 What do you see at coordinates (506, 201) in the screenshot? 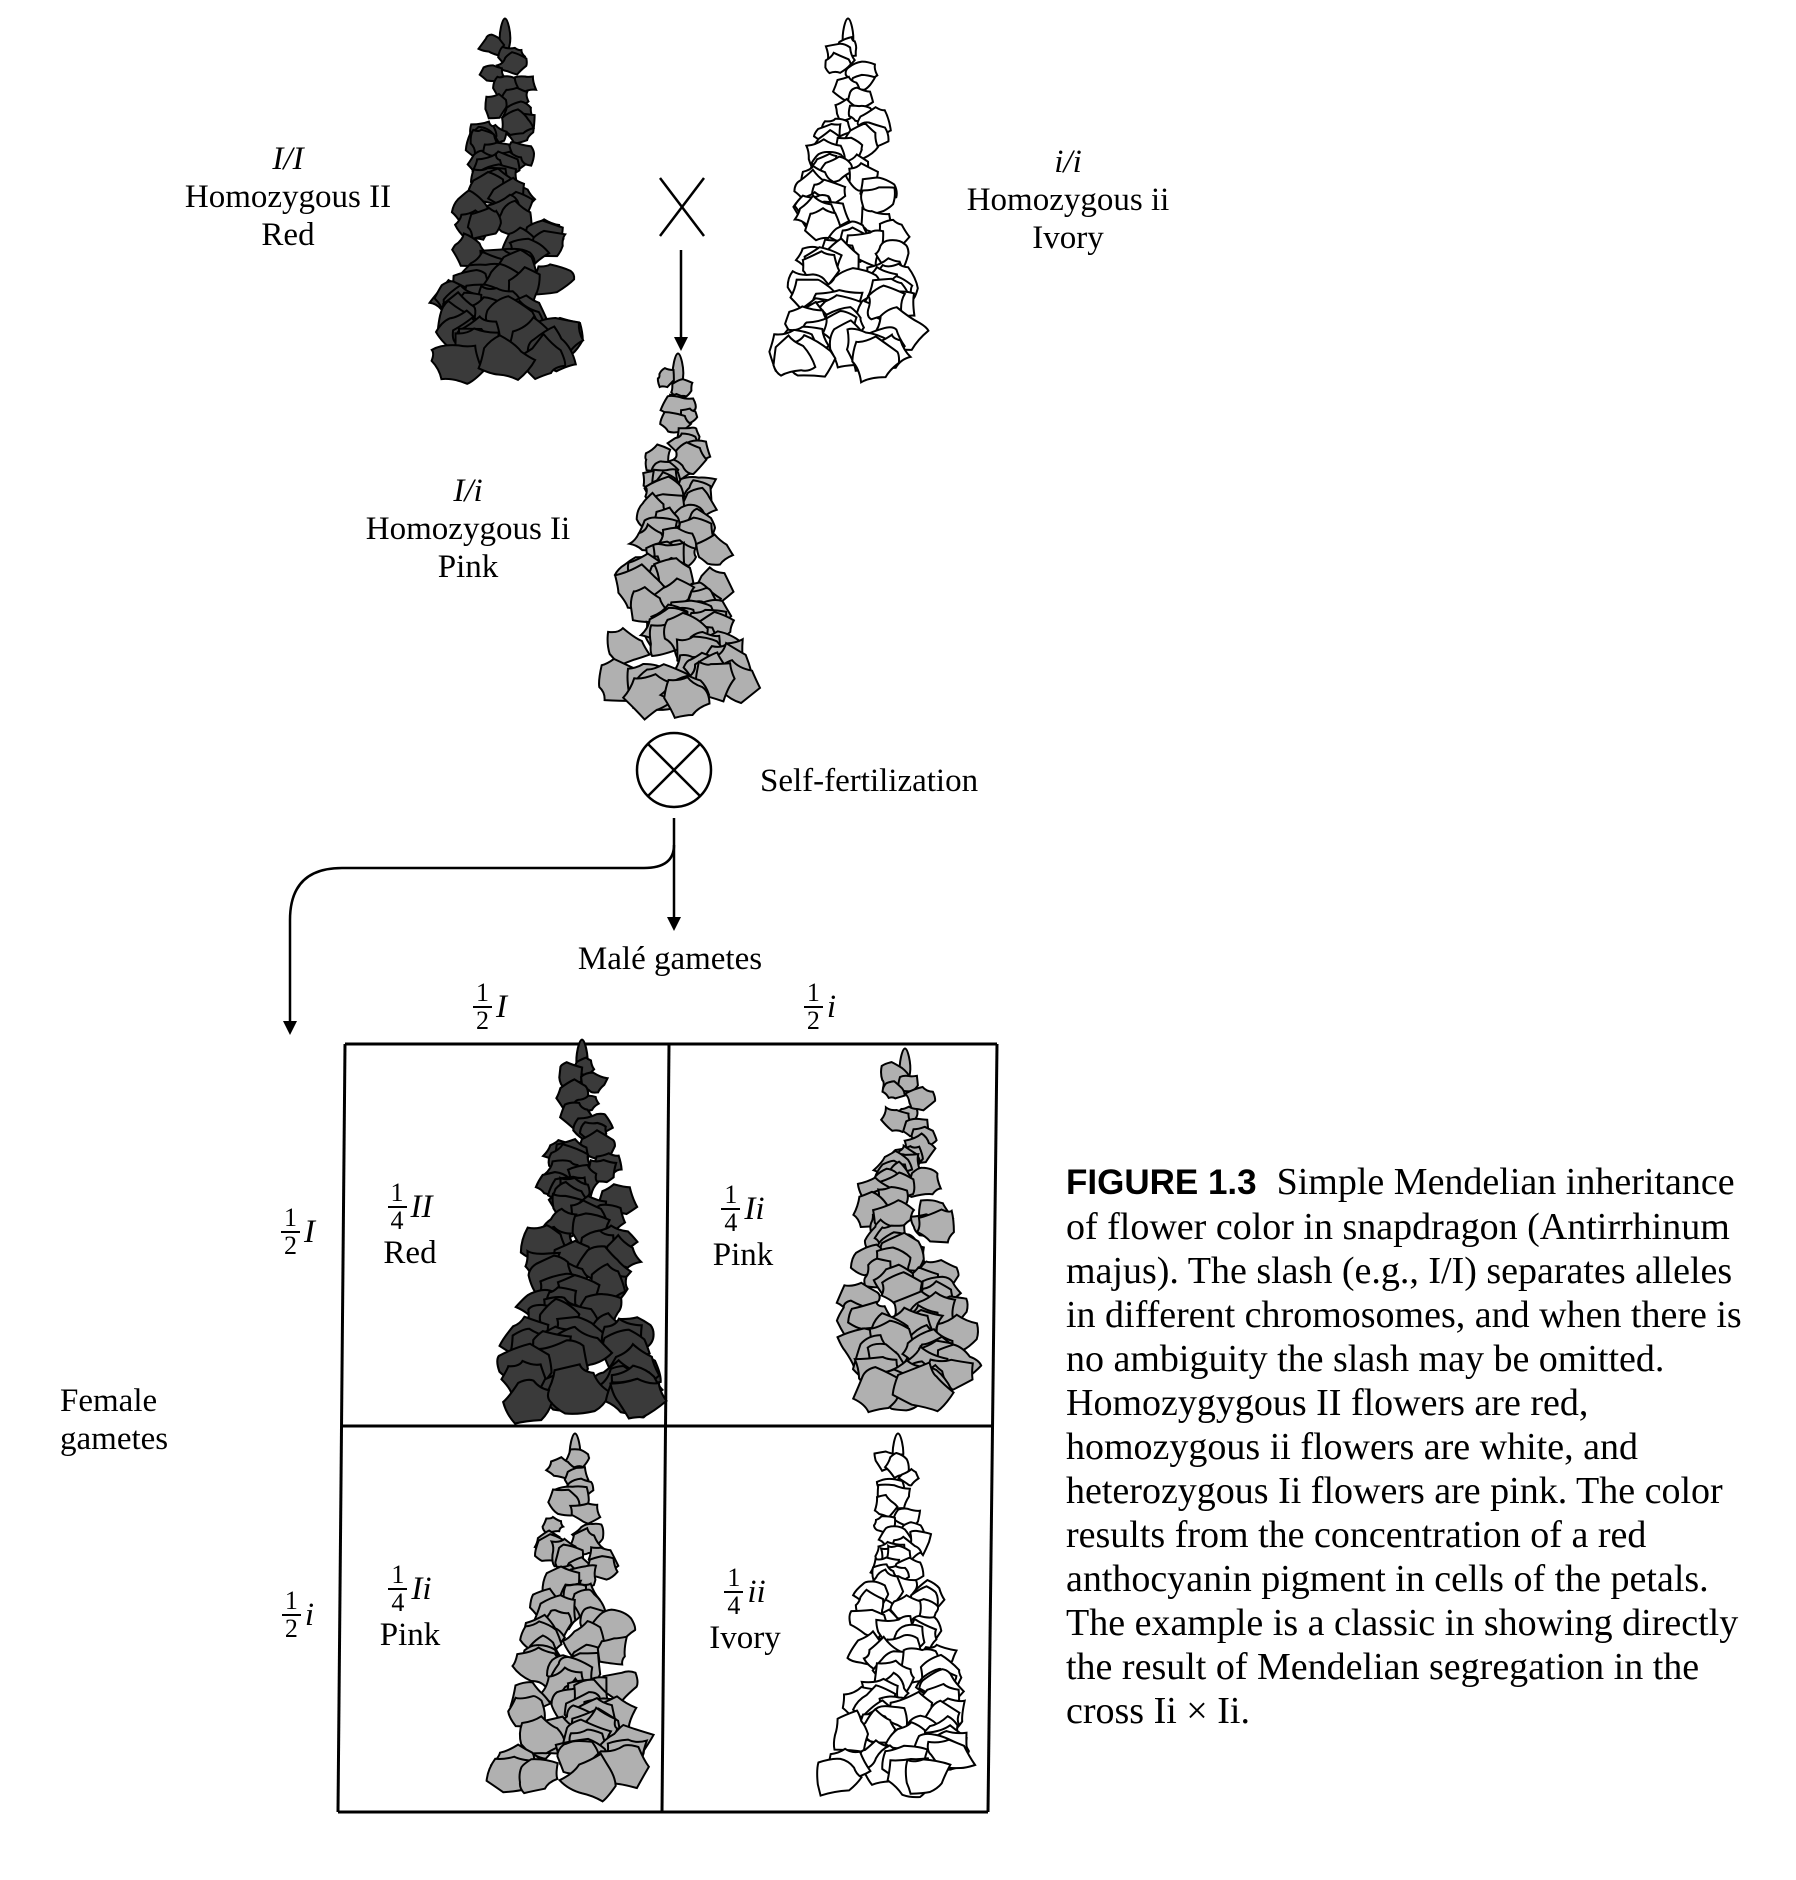
I see `red-parent-flower-icon` at bounding box center [506, 201].